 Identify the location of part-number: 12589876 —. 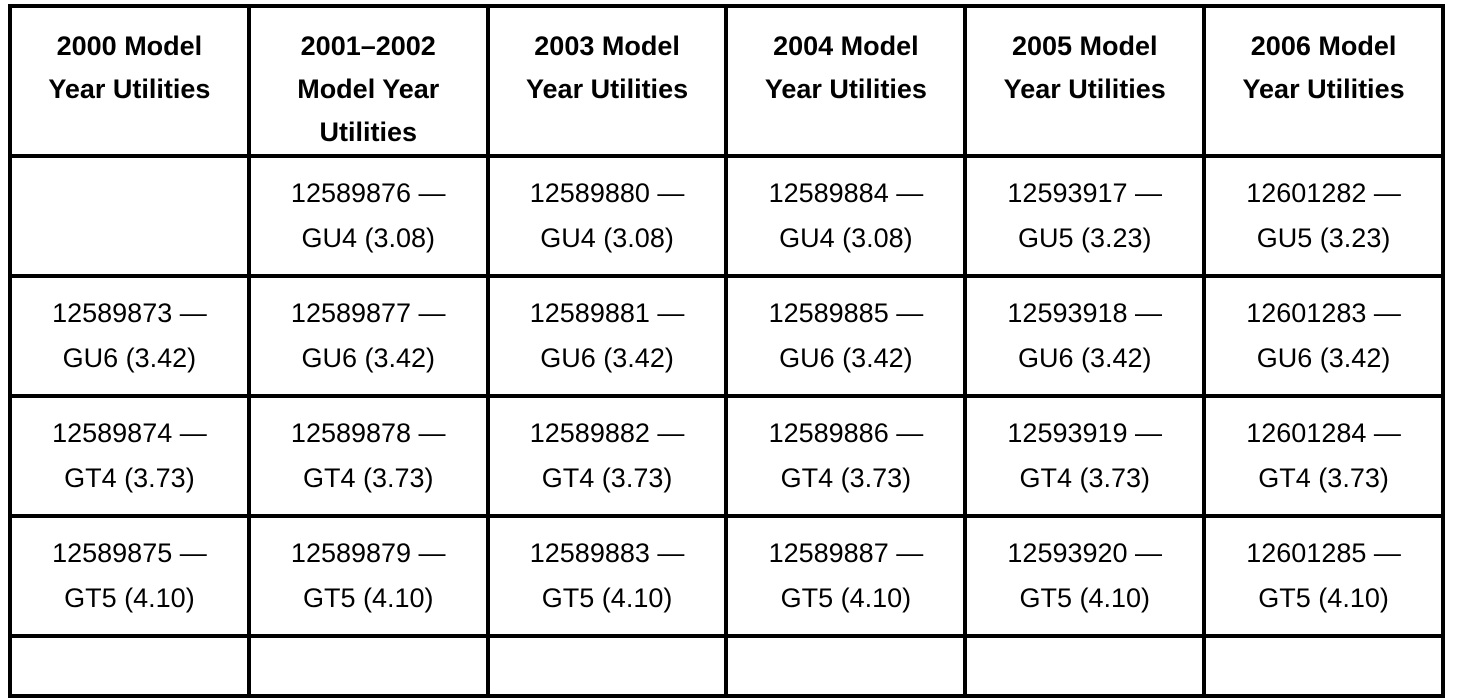
(368, 193).